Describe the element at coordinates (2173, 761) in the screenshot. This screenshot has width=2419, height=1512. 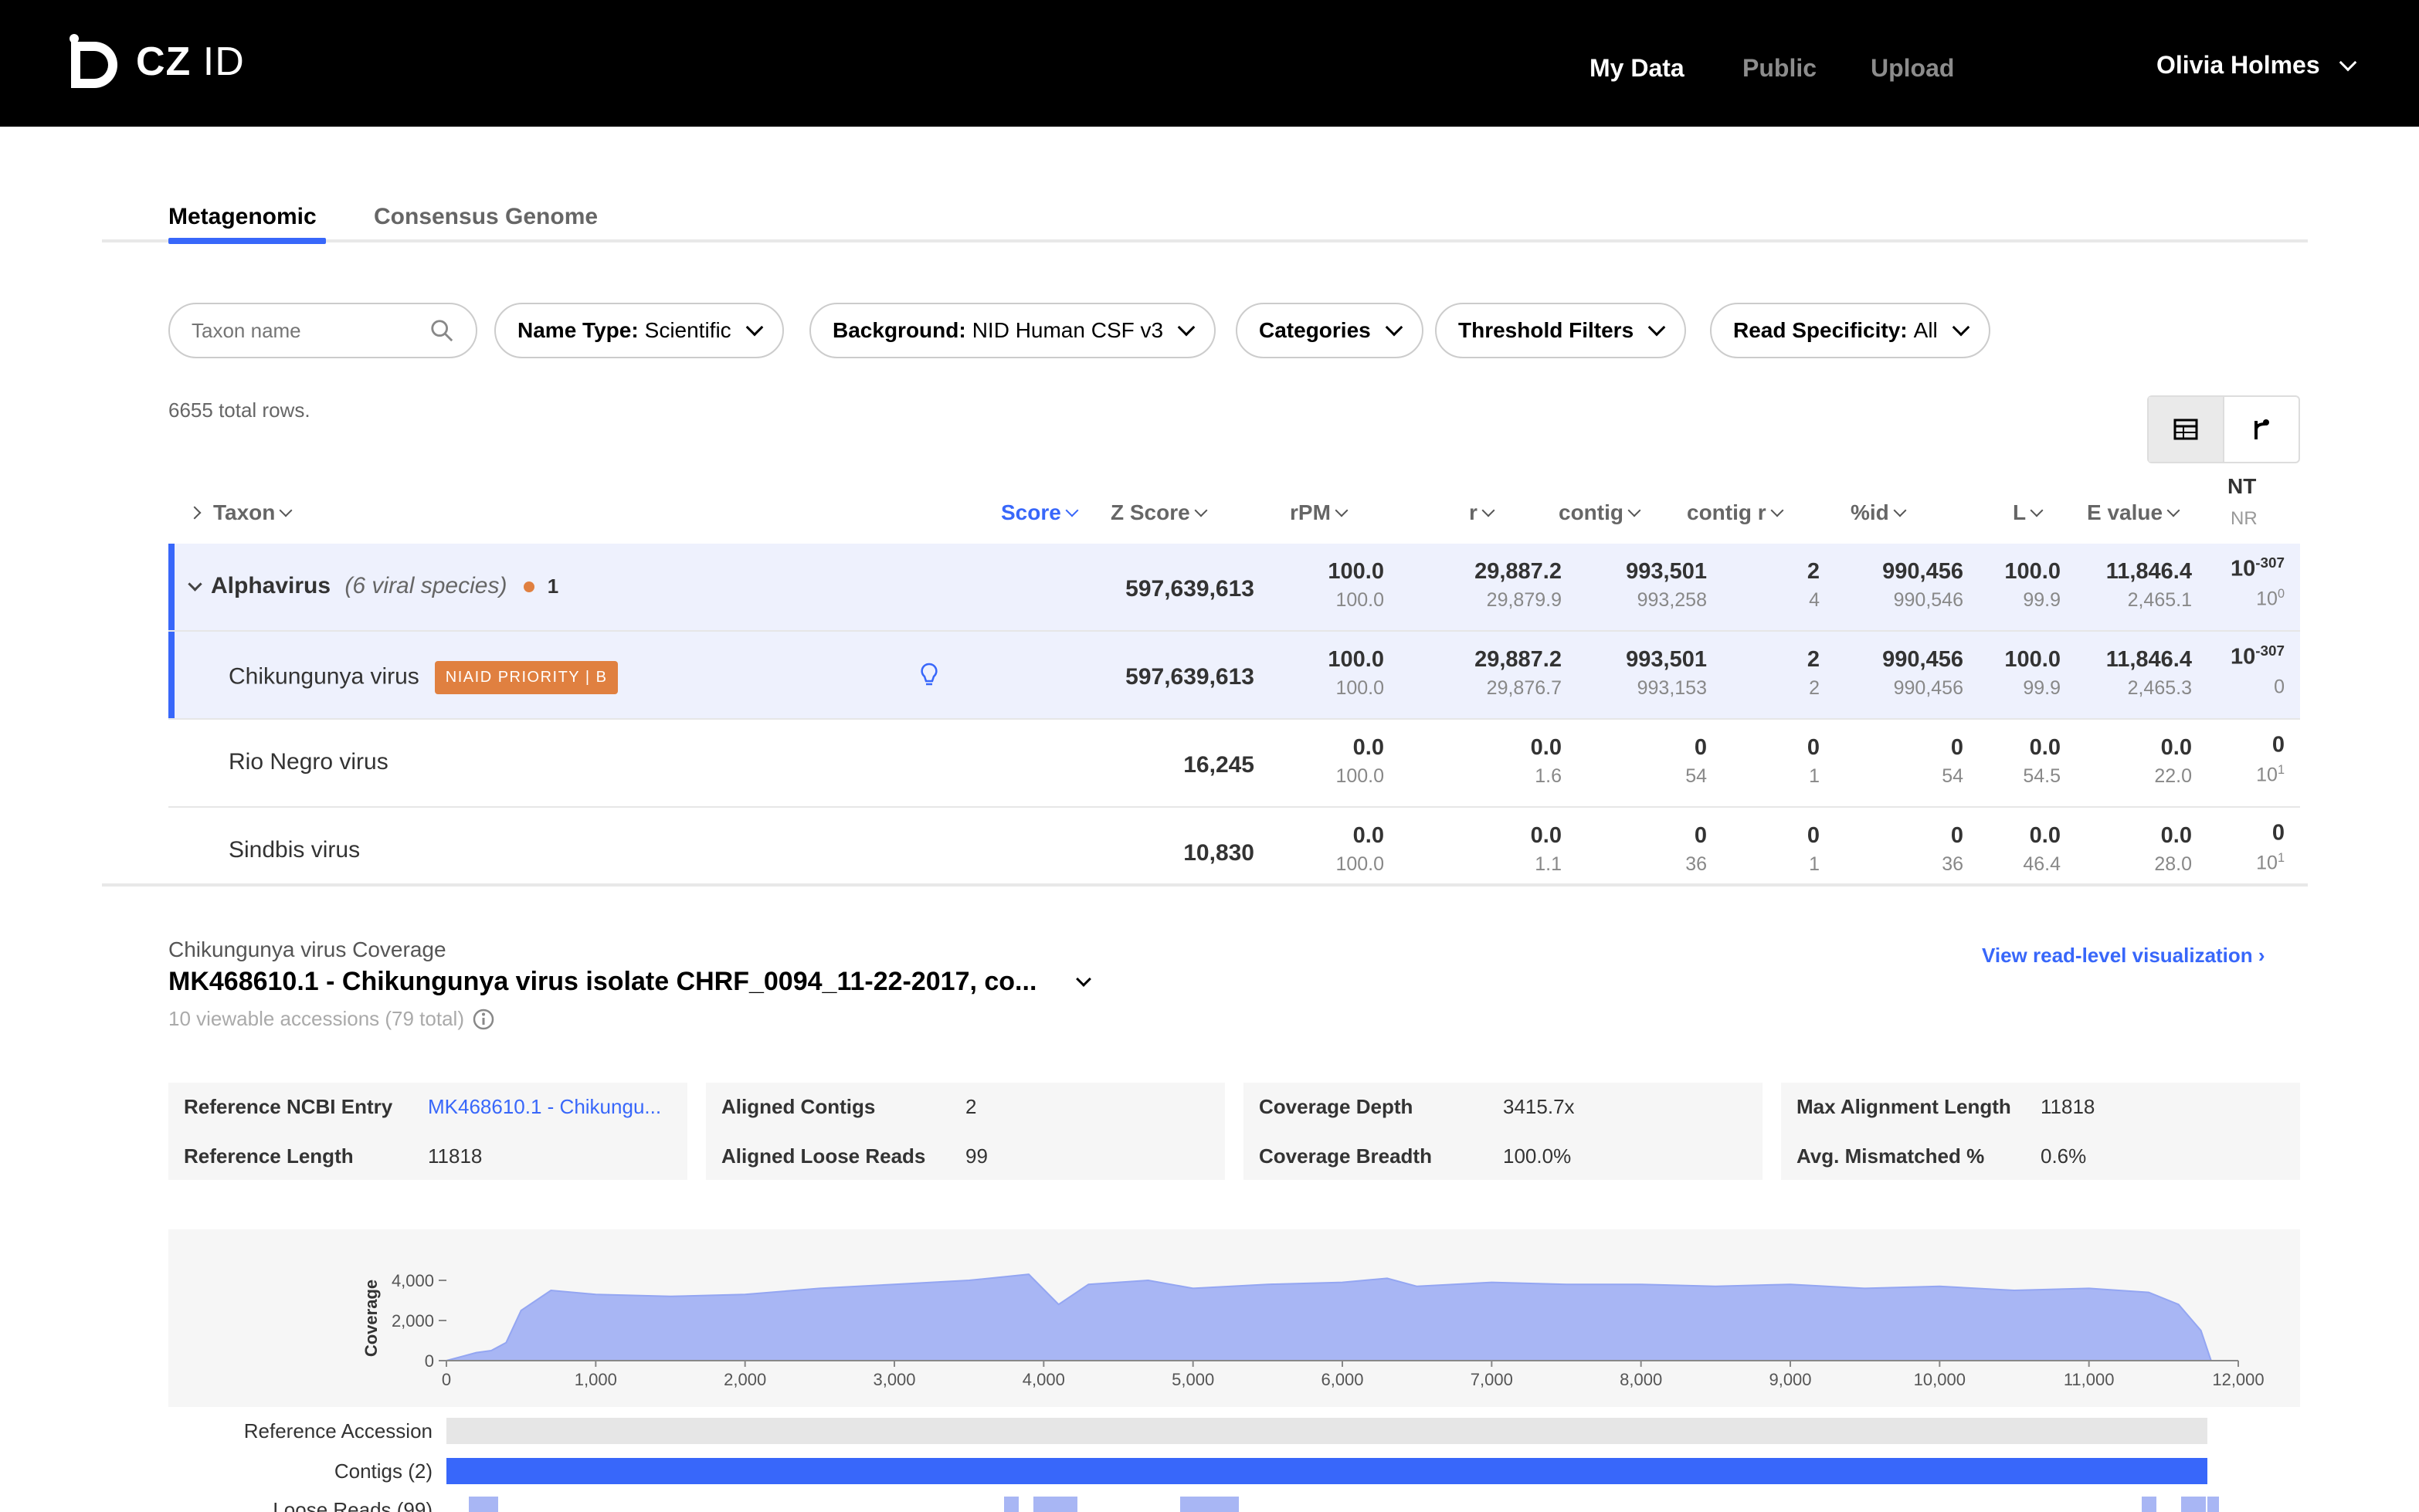
I see `l-cell: 0.0 22.0` at that location.